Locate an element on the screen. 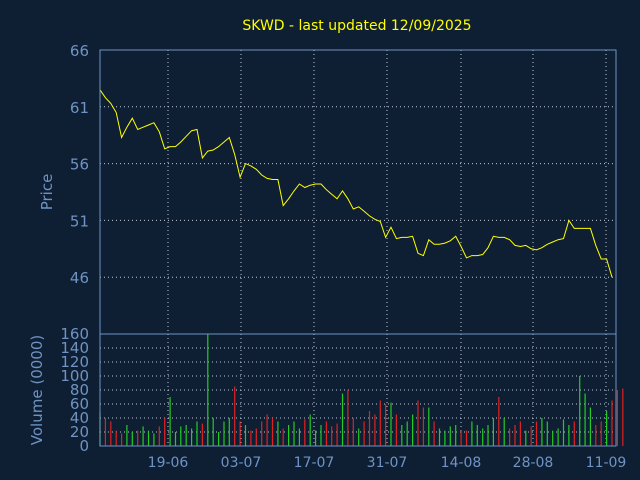 The image size is (640, 480). chart-title: SKWD - last updated 12/09/2025 is located at coordinates (356, 26).